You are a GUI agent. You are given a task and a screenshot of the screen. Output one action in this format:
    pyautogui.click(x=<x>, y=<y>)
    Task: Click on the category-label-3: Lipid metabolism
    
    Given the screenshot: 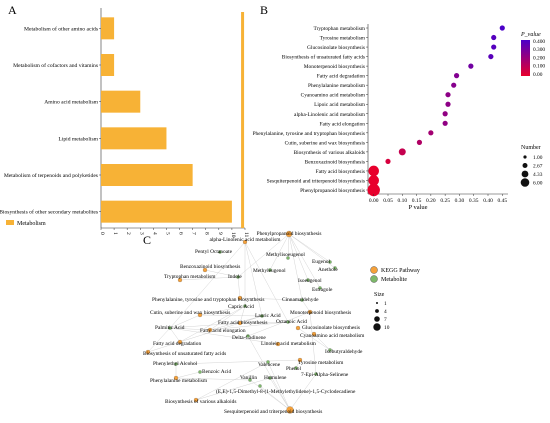 What is the action you would take?
    pyautogui.click(x=78, y=139)
    